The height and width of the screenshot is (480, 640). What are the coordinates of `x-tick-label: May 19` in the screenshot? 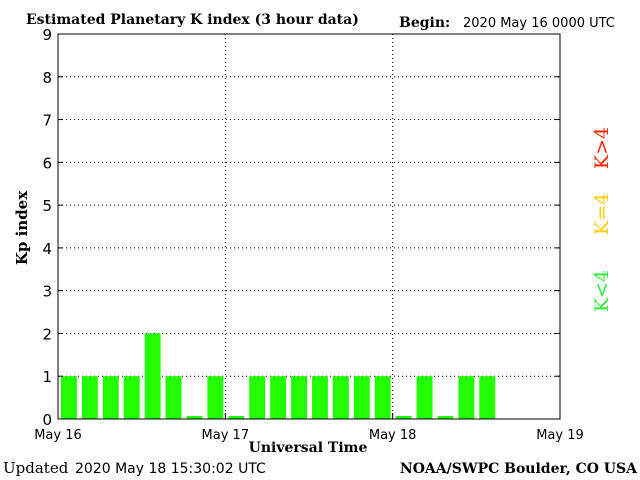 It's located at (560, 435).